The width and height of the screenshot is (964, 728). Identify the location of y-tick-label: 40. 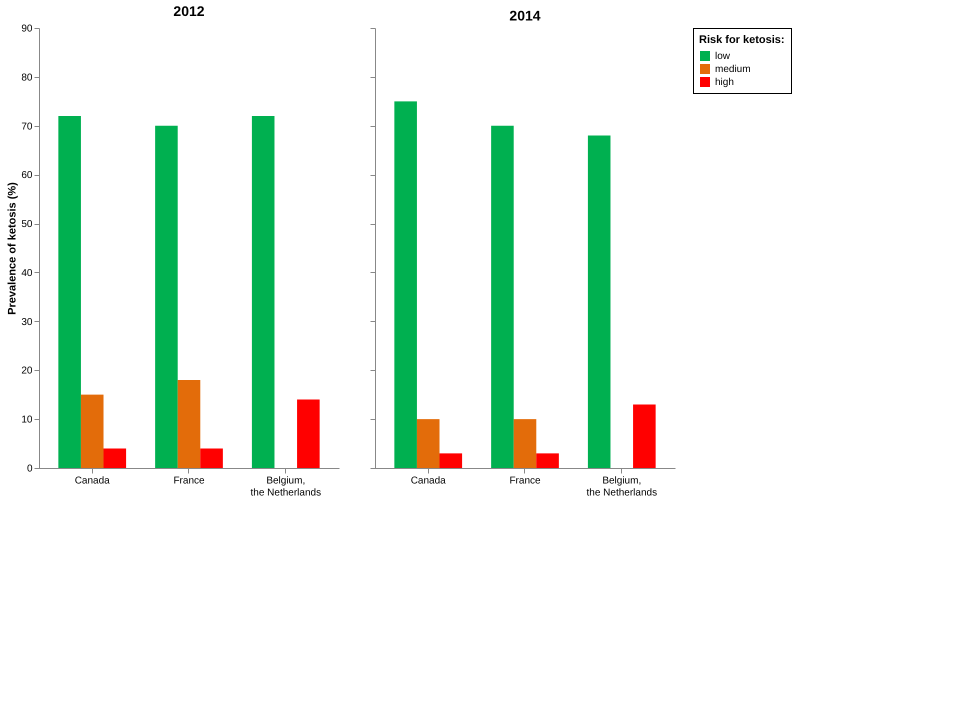
(27, 273).